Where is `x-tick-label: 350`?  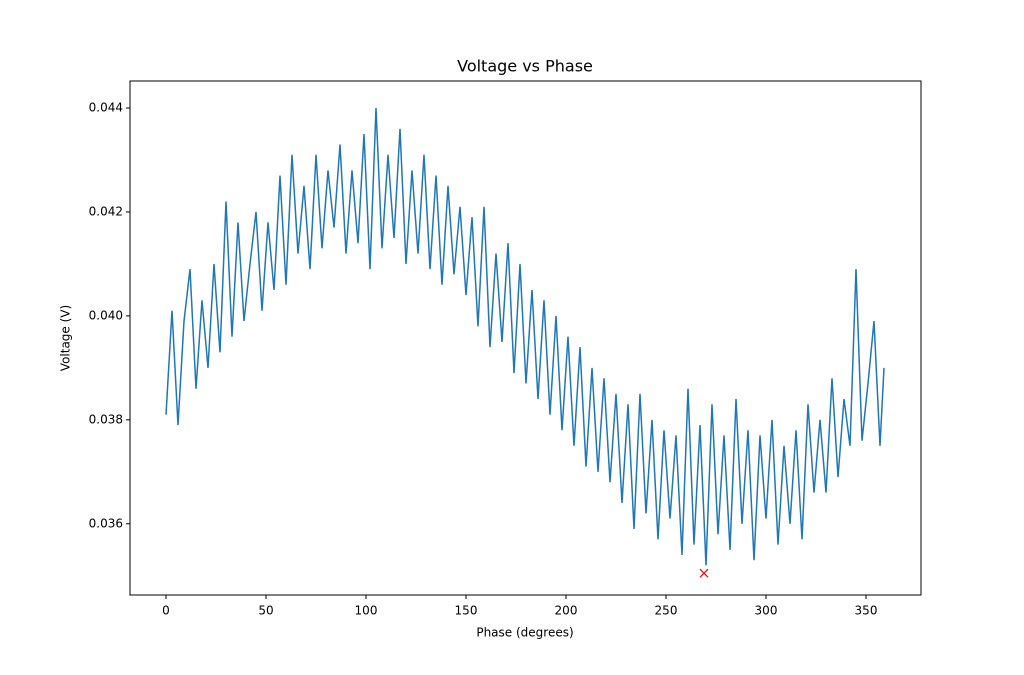
x-tick-label: 350 is located at coordinates (866, 611).